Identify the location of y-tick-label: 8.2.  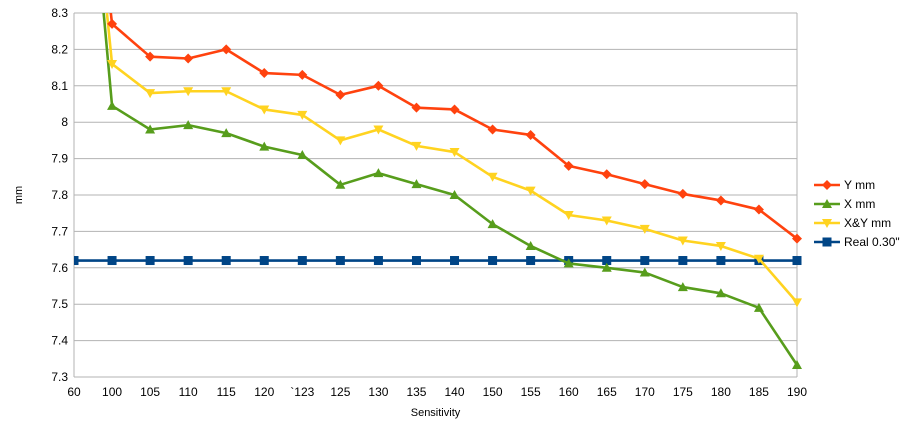
(59, 49).